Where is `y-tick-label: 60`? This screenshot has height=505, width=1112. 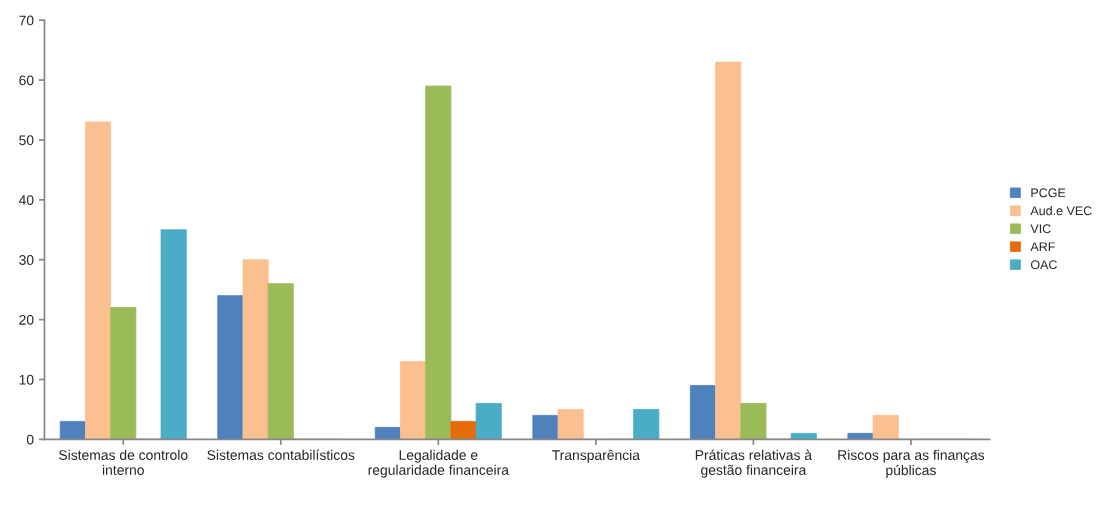 y-tick-label: 60 is located at coordinates (26, 80).